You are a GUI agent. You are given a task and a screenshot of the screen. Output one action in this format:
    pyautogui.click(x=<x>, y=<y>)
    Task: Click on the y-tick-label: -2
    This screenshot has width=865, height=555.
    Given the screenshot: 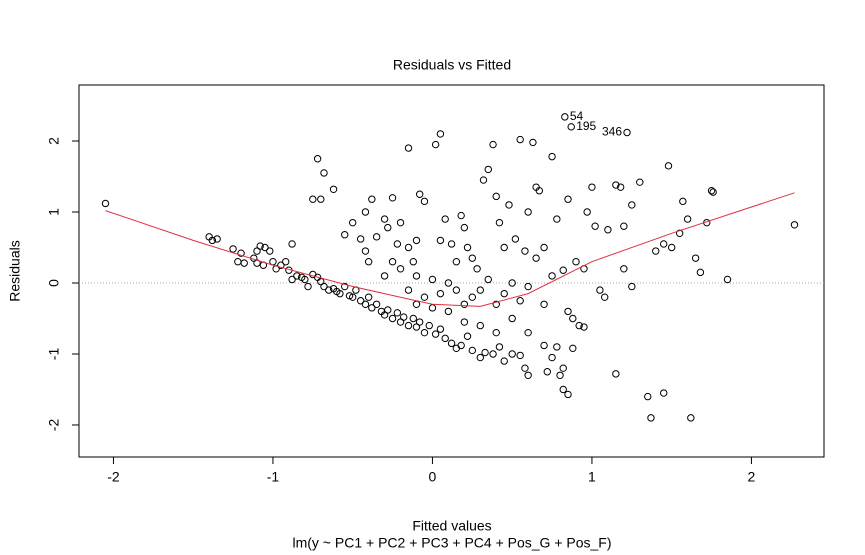 What is the action you would take?
    pyautogui.click(x=54, y=425)
    